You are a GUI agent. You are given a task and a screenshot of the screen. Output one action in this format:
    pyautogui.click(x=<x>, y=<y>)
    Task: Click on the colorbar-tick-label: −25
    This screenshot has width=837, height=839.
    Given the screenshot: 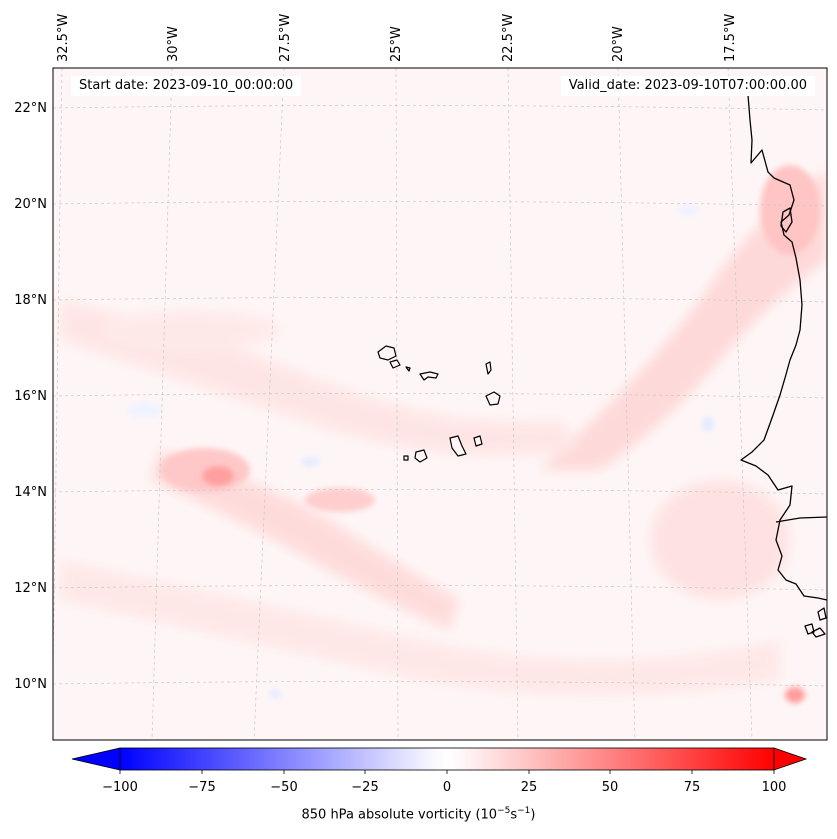 What is the action you would take?
    pyautogui.click(x=364, y=787)
    